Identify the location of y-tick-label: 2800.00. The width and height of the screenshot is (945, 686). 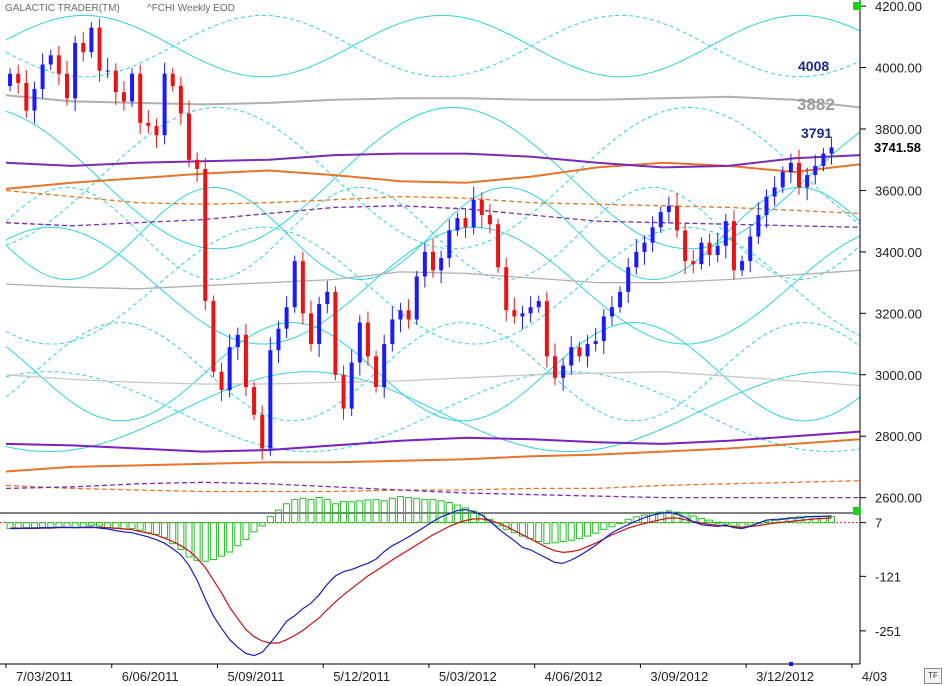
(898, 436).